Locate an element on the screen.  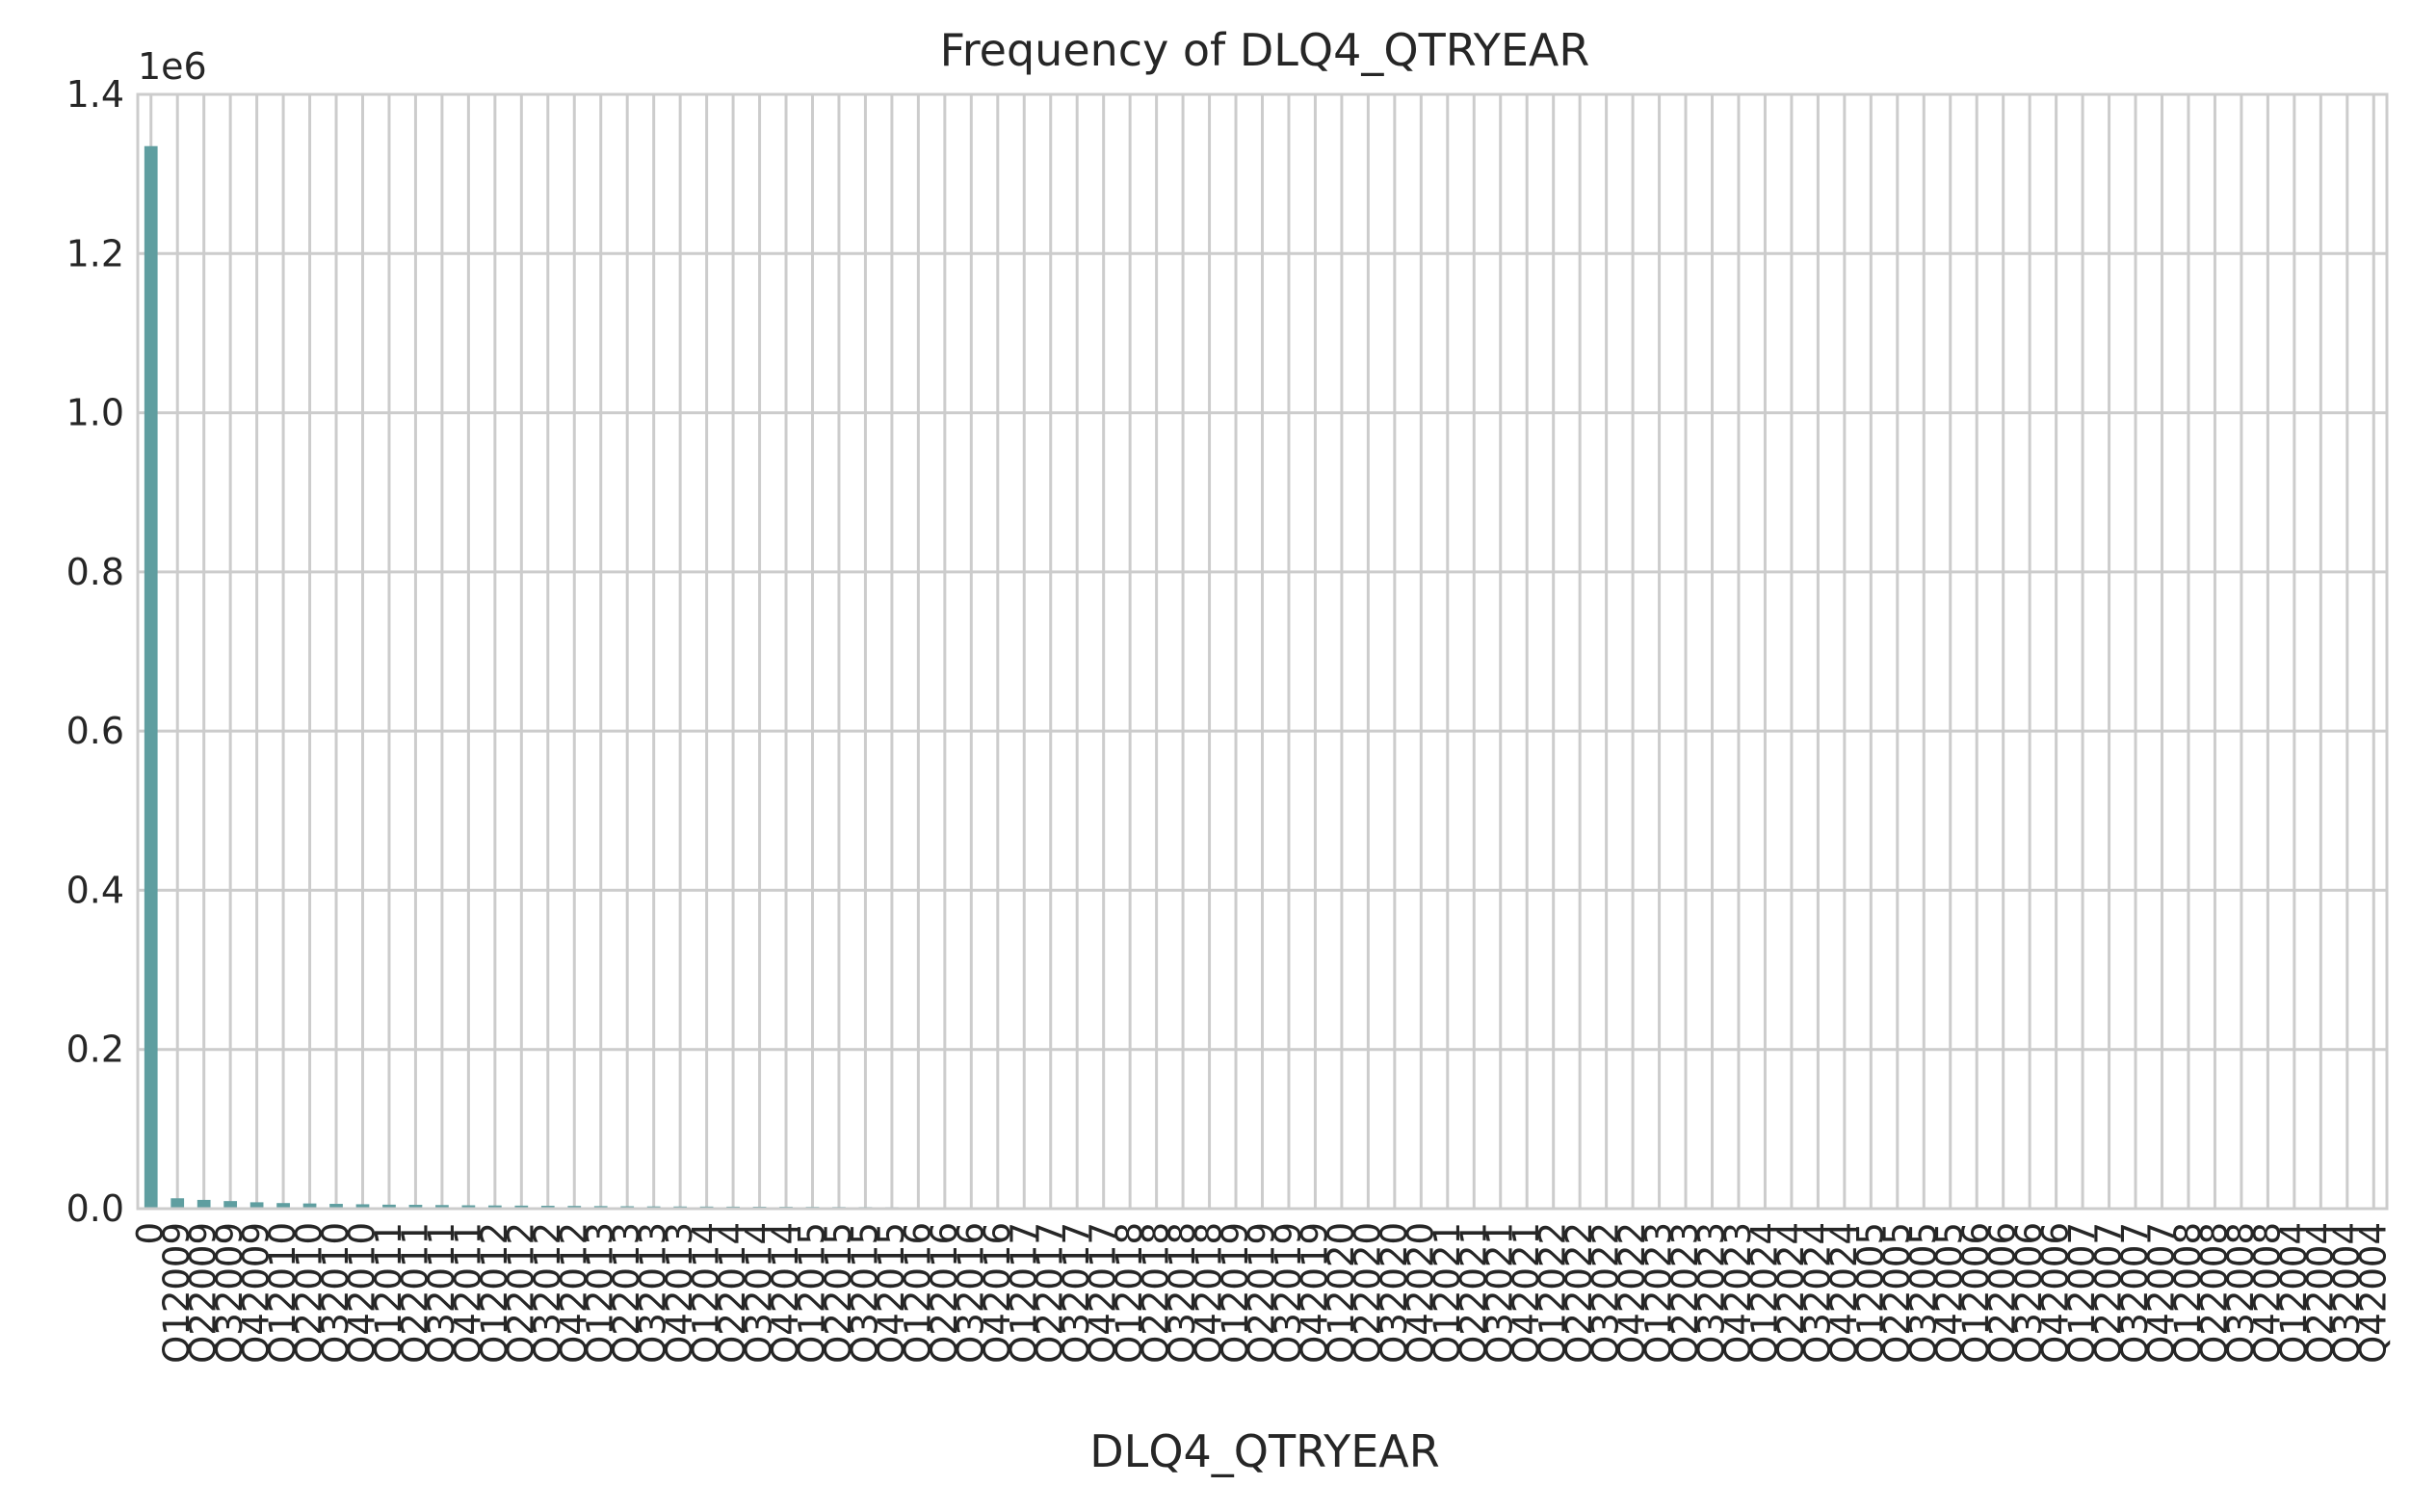
y-tick-label: 0.0 is located at coordinates (95, 1208).